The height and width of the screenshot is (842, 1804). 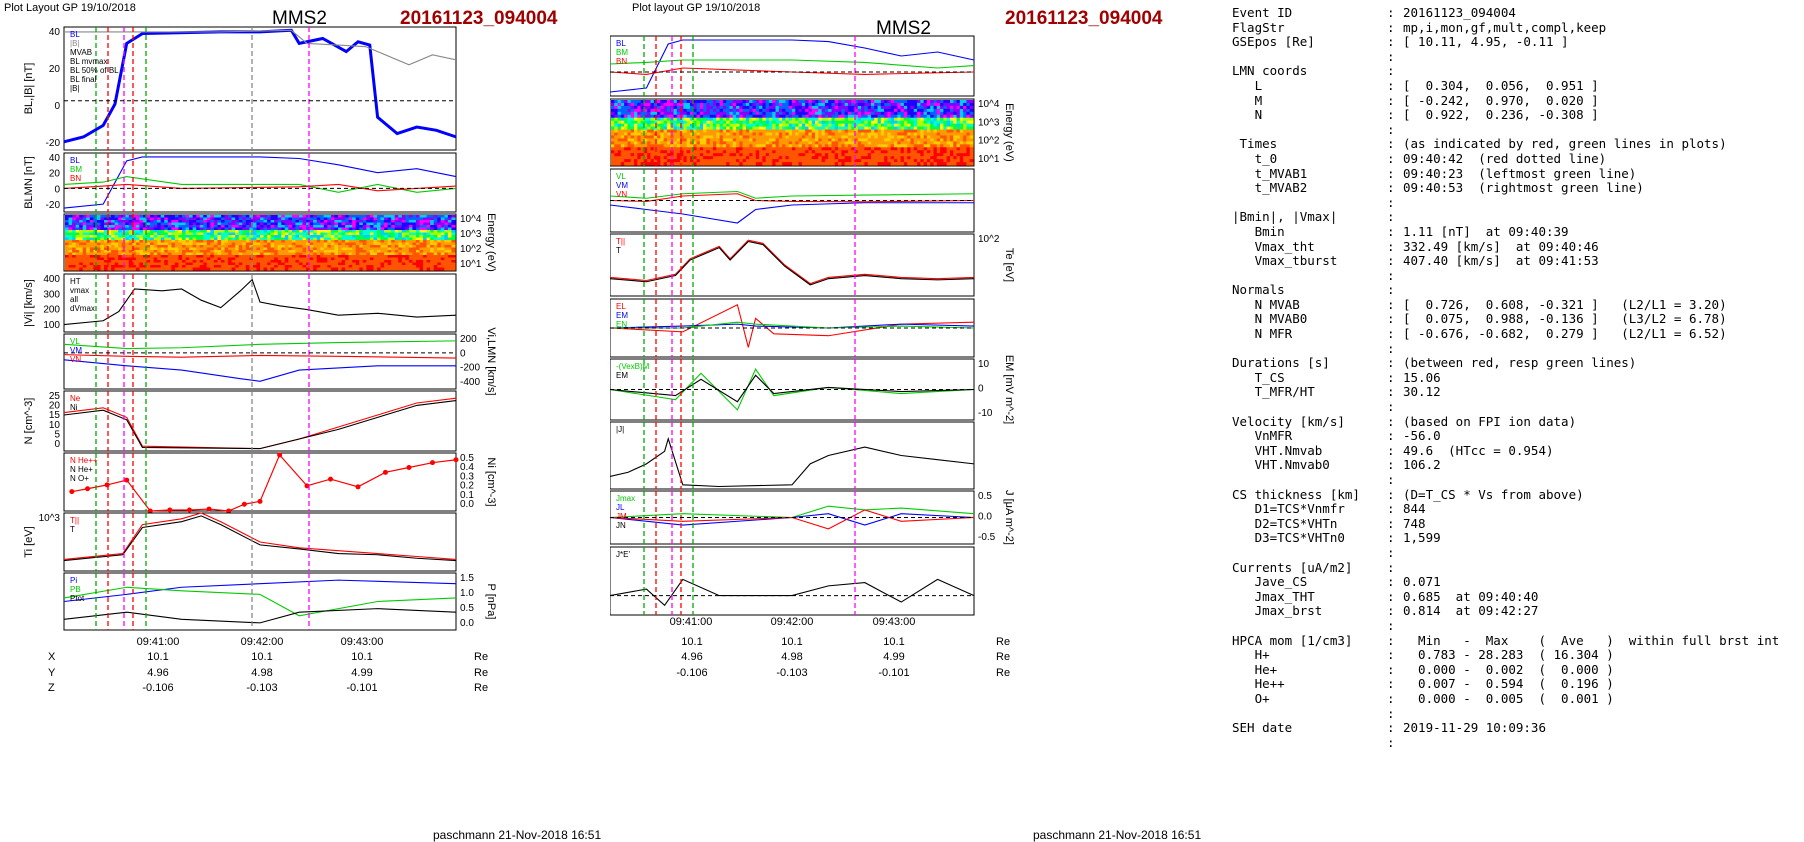 I want to click on summary-value: 30.12, so click(x=1422, y=391).